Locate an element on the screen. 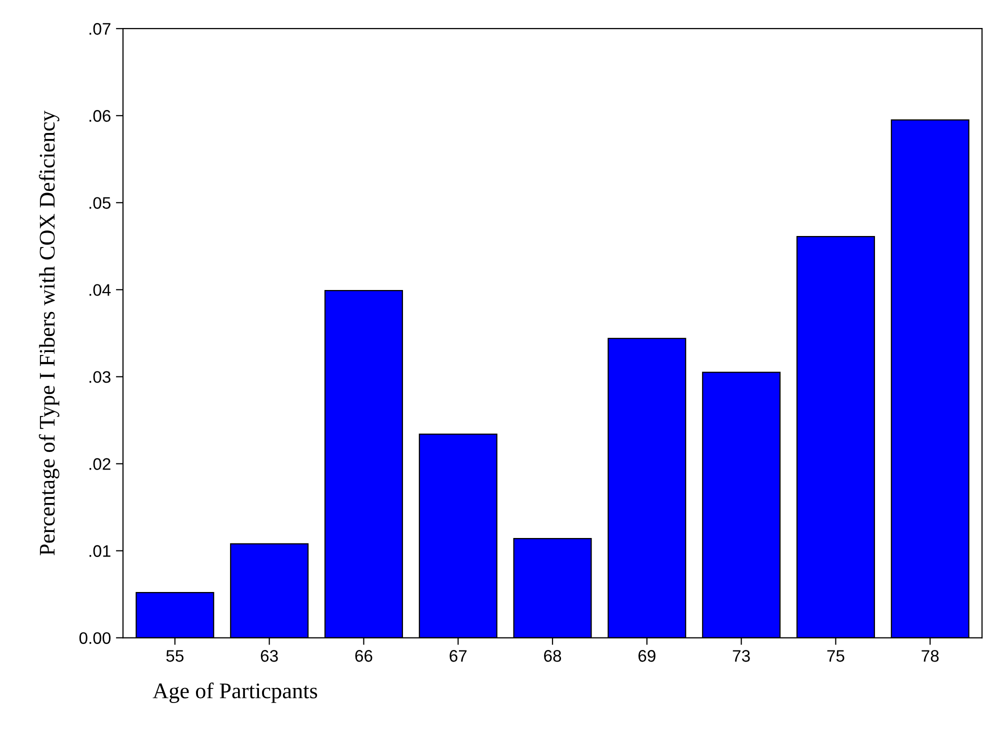  y-tick-label: .02 is located at coordinates (100, 464).